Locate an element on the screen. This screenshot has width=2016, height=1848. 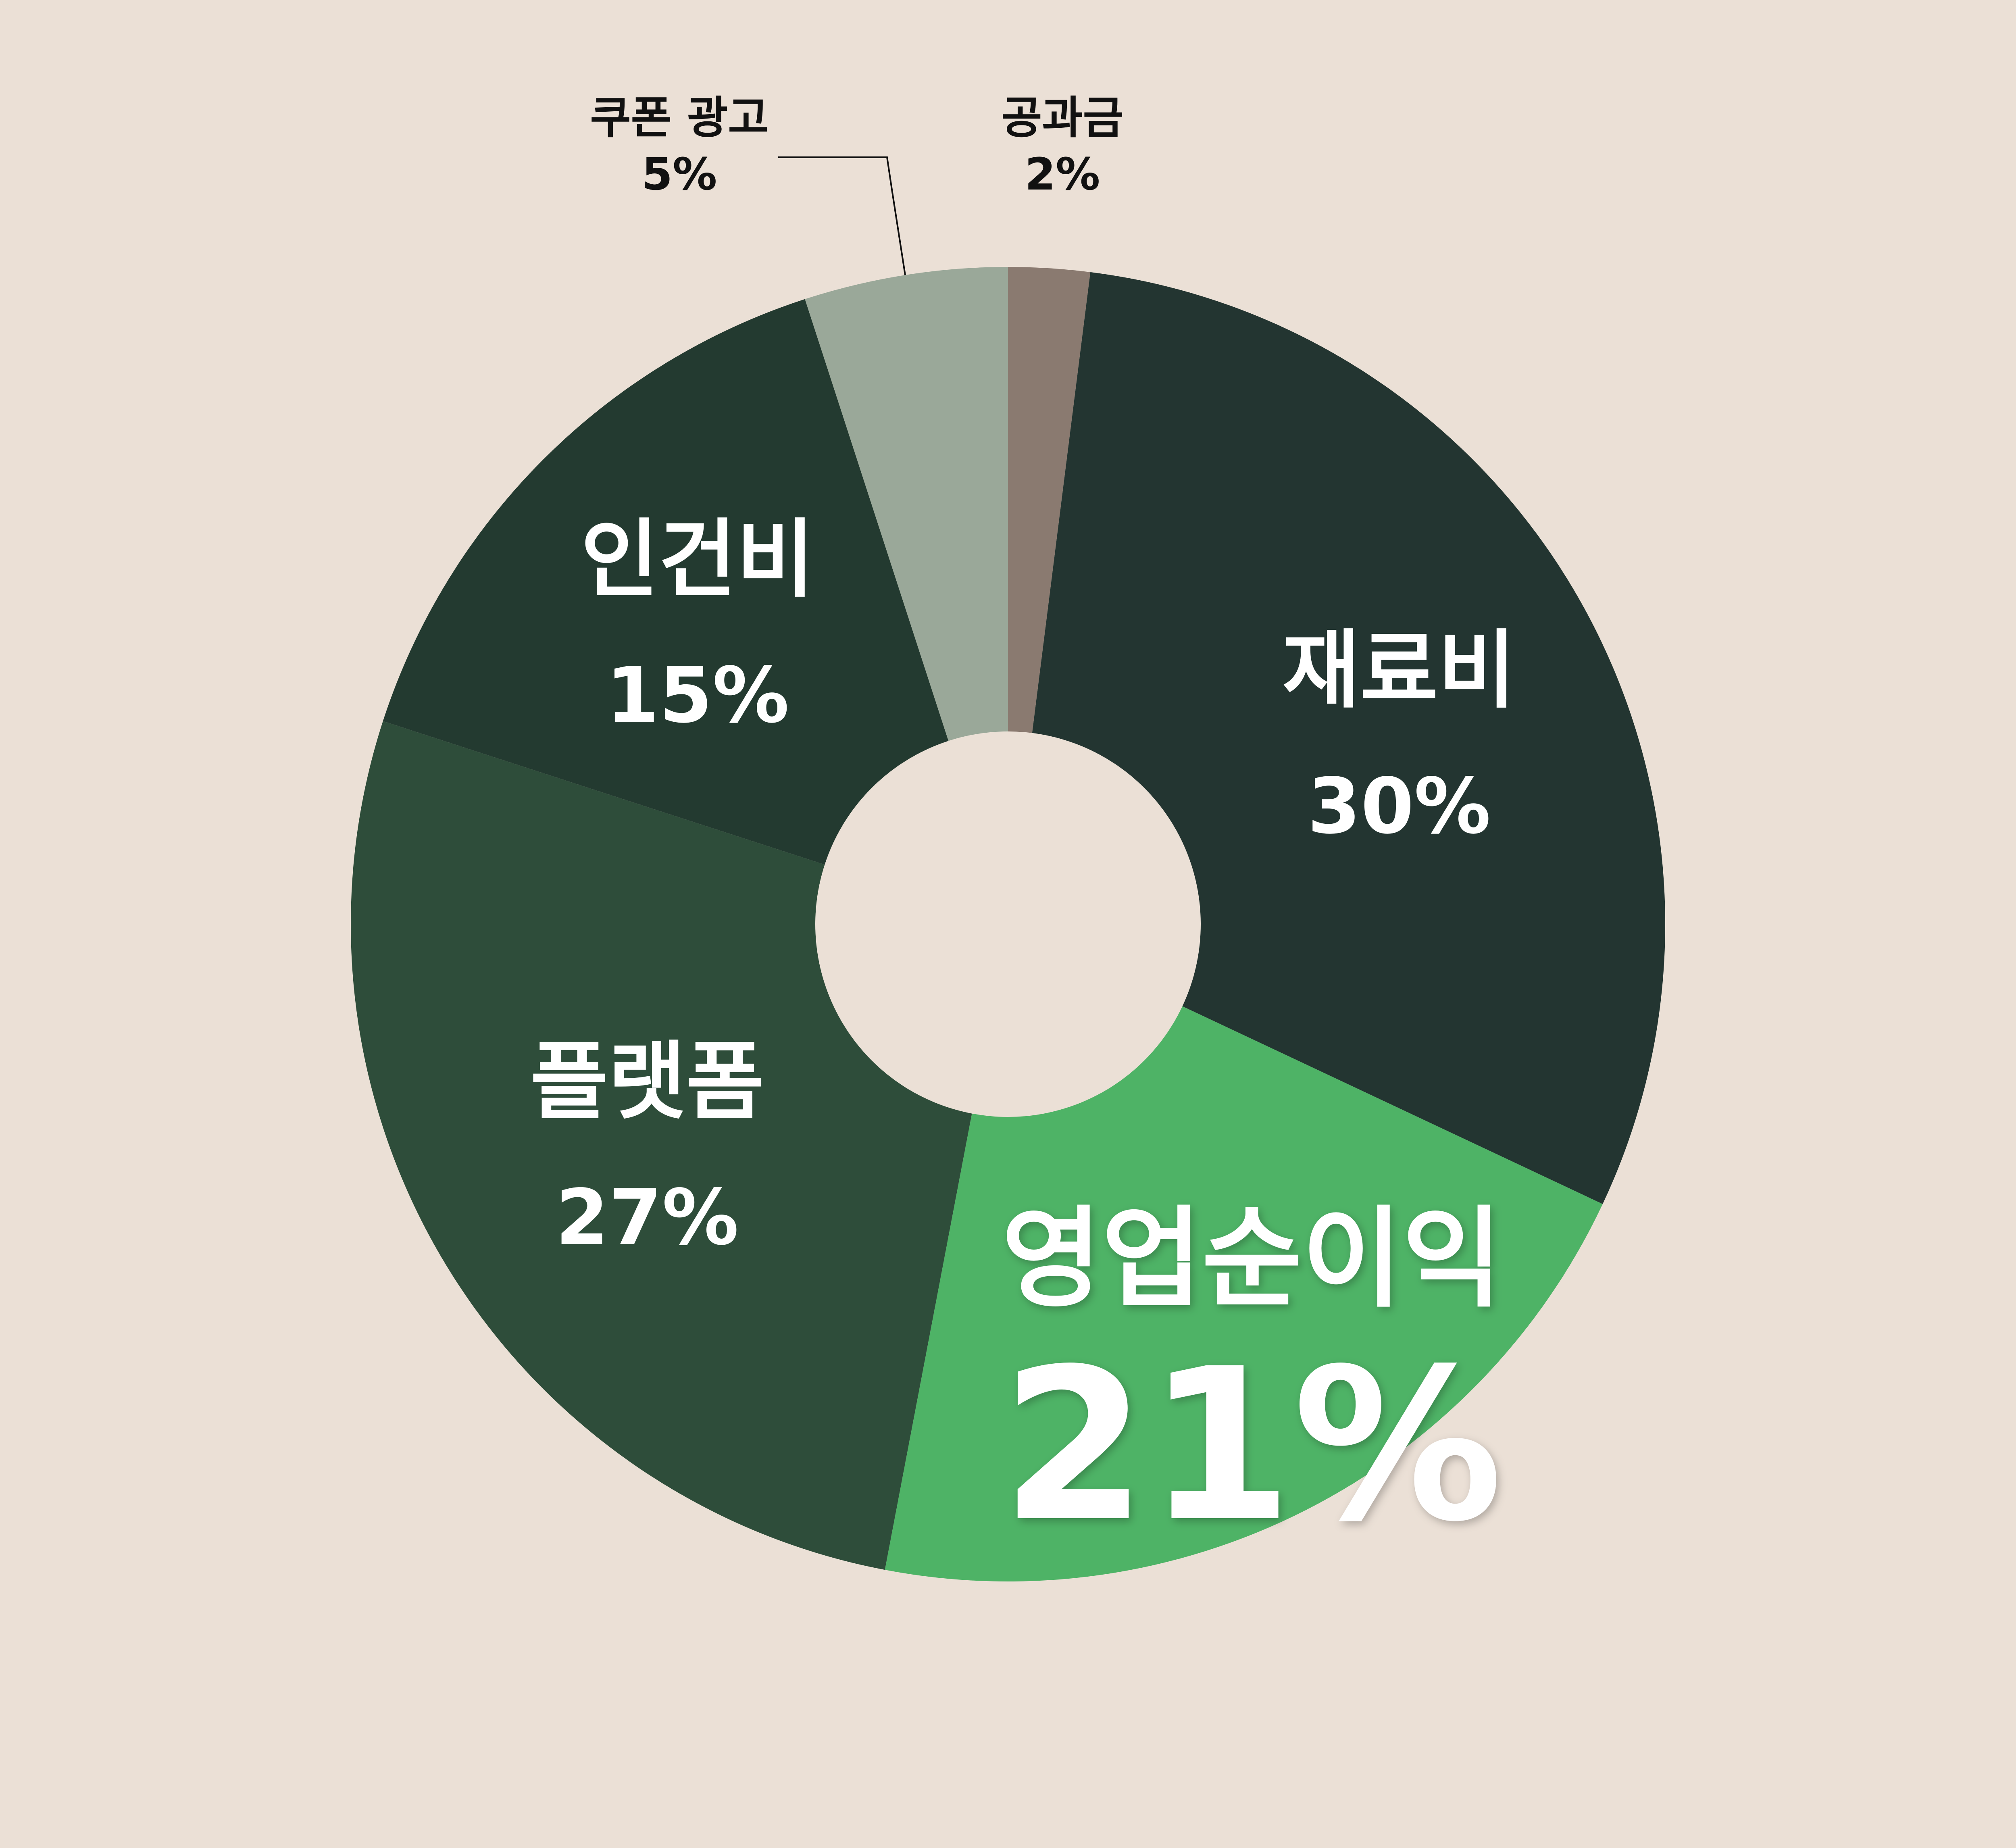
slice-0-percent-label: 2% is located at coordinates (1063, 174).